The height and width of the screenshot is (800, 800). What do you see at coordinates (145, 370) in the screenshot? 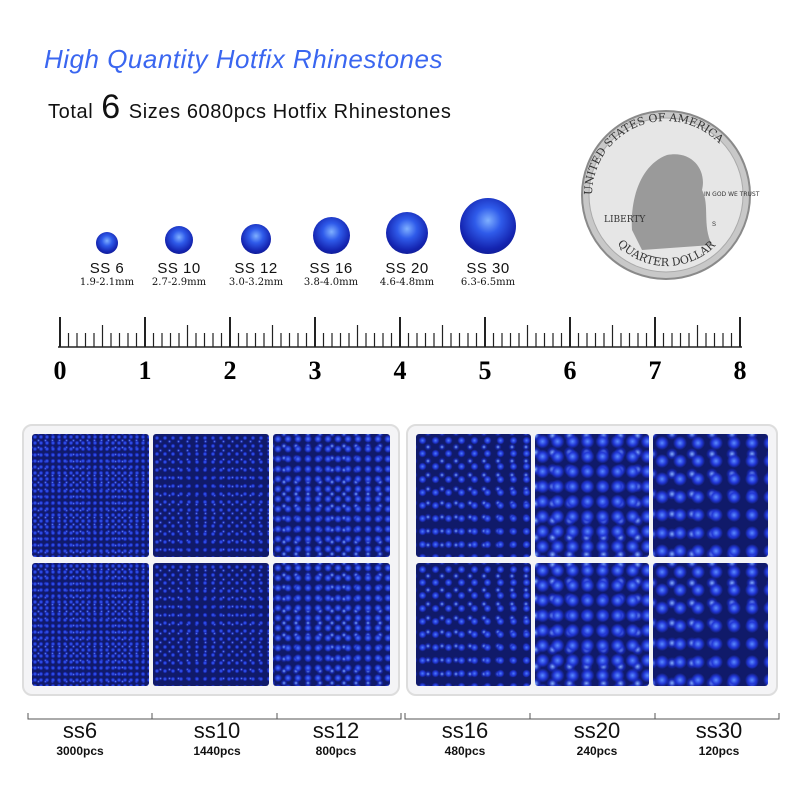
I see `ruler-label: 1` at bounding box center [145, 370].